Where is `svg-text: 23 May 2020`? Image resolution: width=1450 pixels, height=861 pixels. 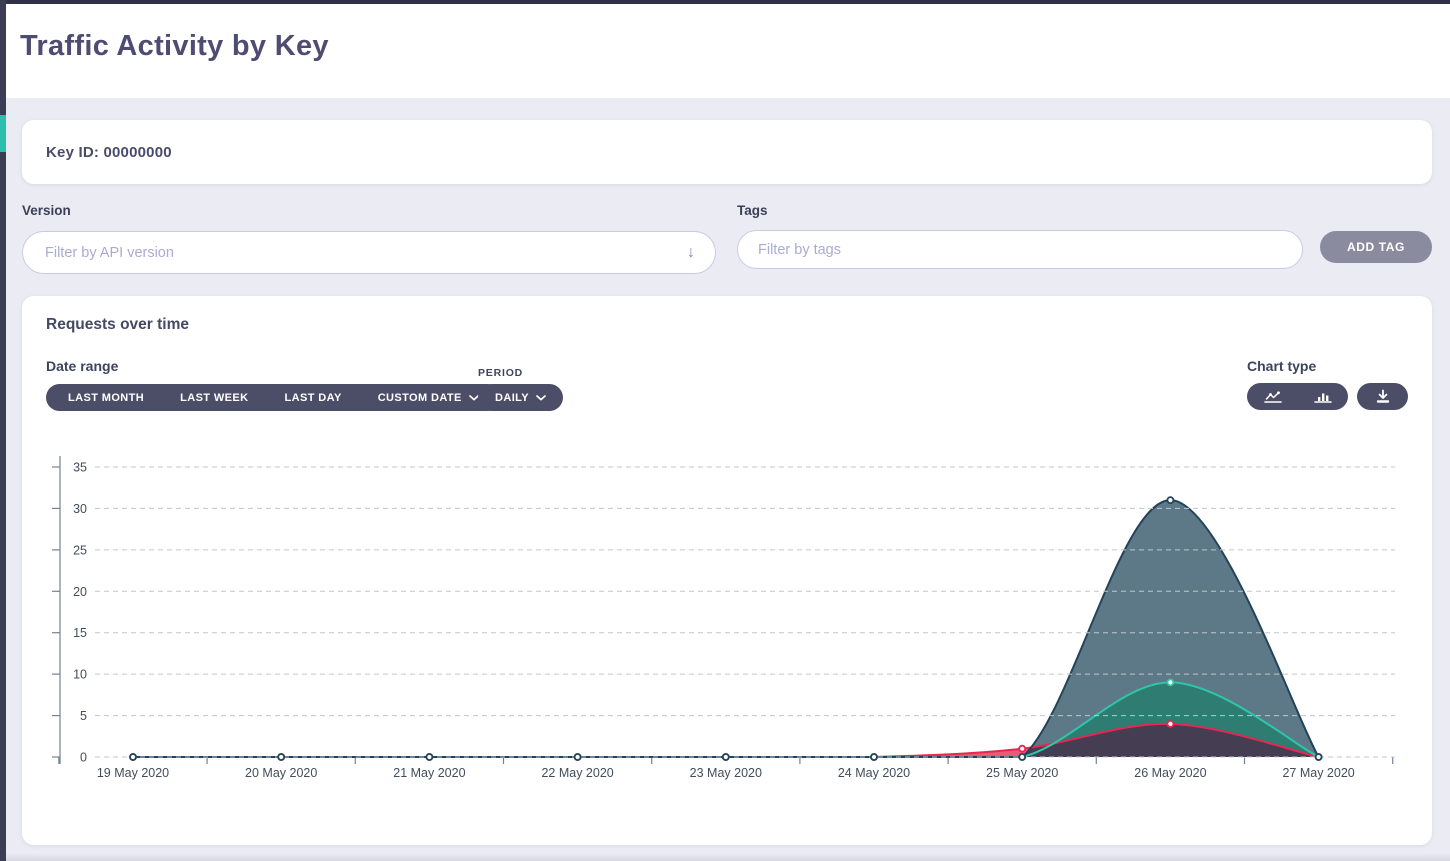
svg-text: 23 May 2020 is located at coordinates (726, 773).